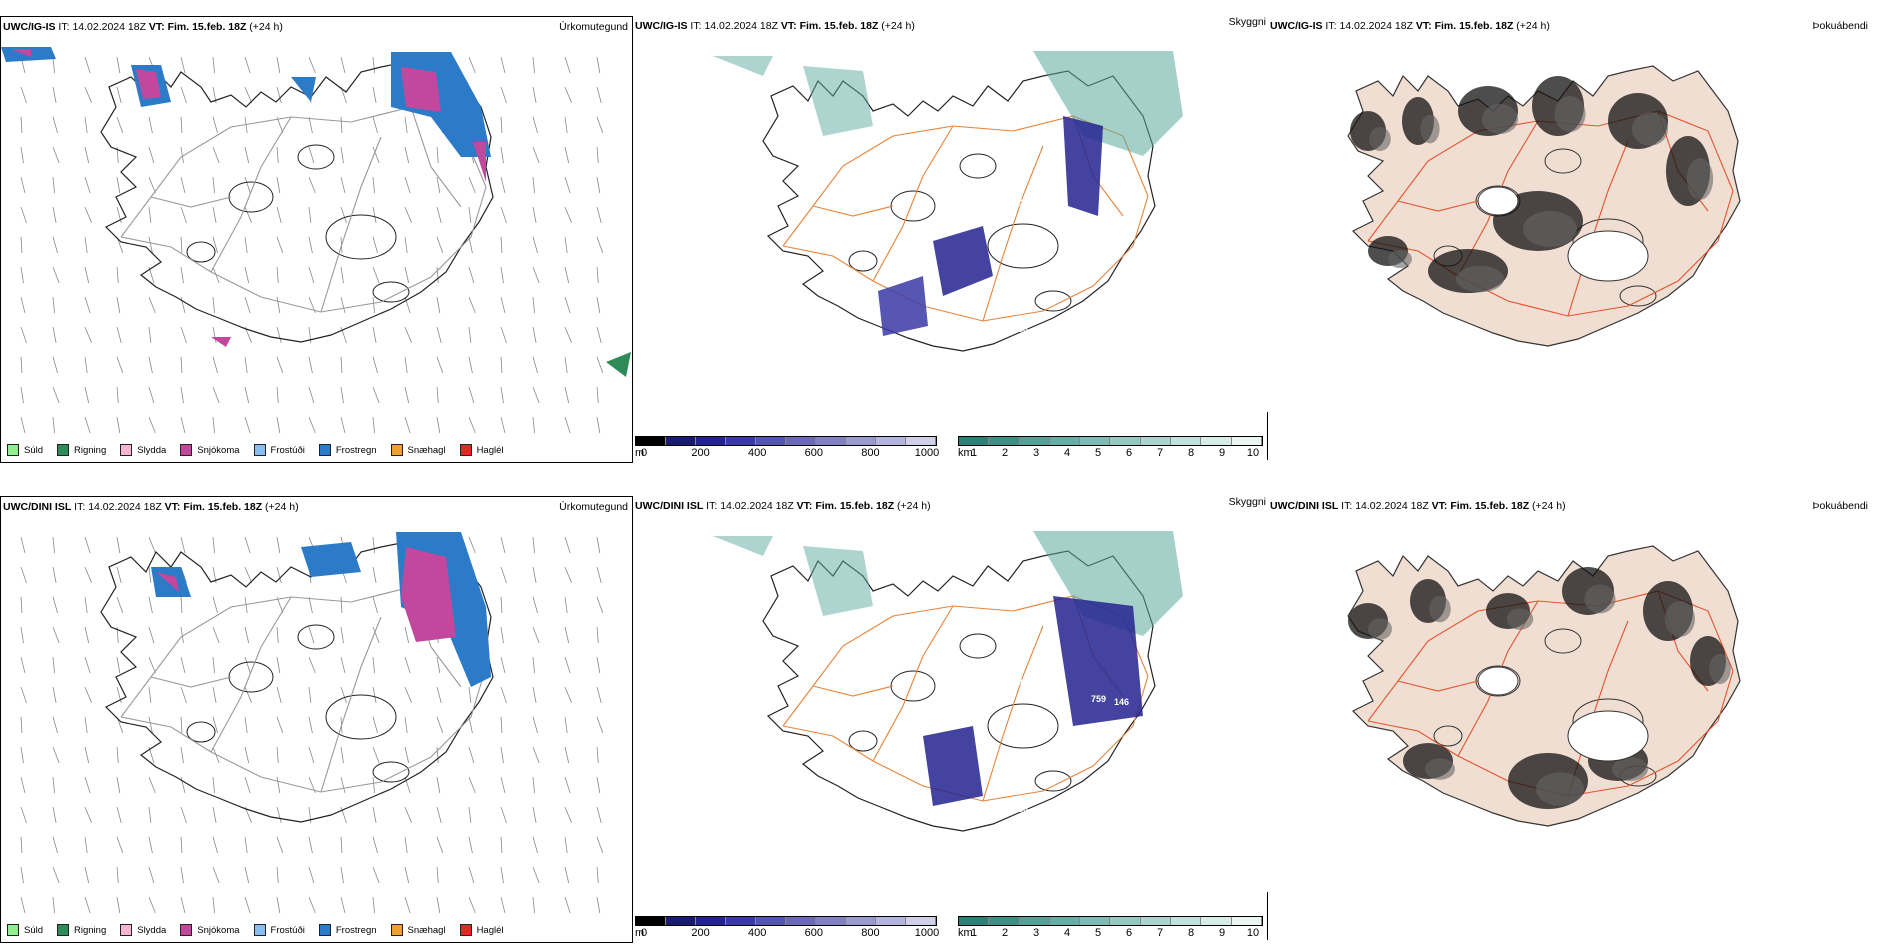 The image size is (1900, 950). What do you see at coordinates (1036, 453) in the screenshot?
I see `colorbar-tick-label: 3` at bounding box center [1036, 453].